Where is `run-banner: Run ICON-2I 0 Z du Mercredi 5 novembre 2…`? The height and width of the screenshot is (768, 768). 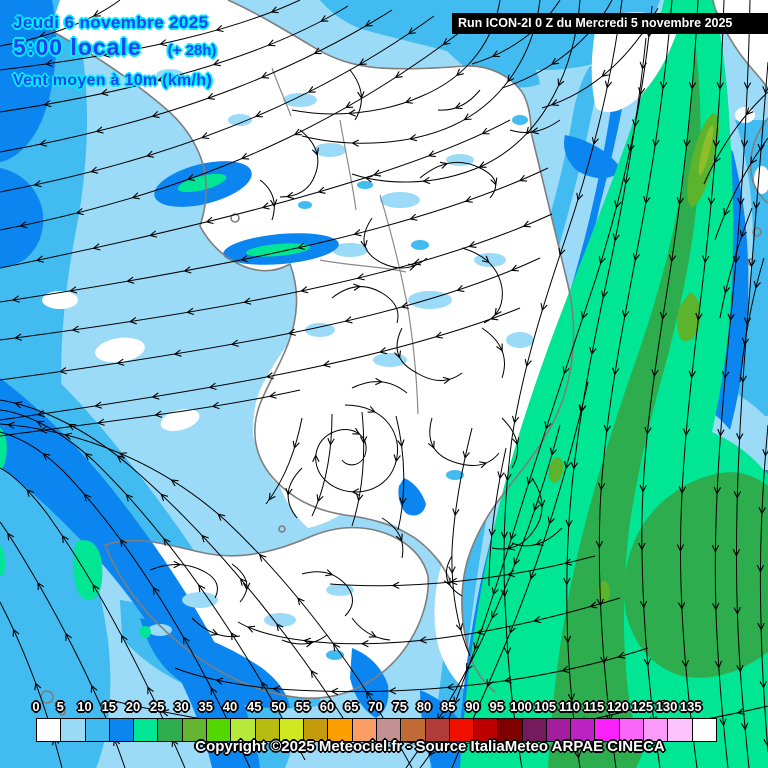
run-banner: Run ICON-2I 0 Z du Mercredi 5 novembre 2… is located at coordinates (610, 23).